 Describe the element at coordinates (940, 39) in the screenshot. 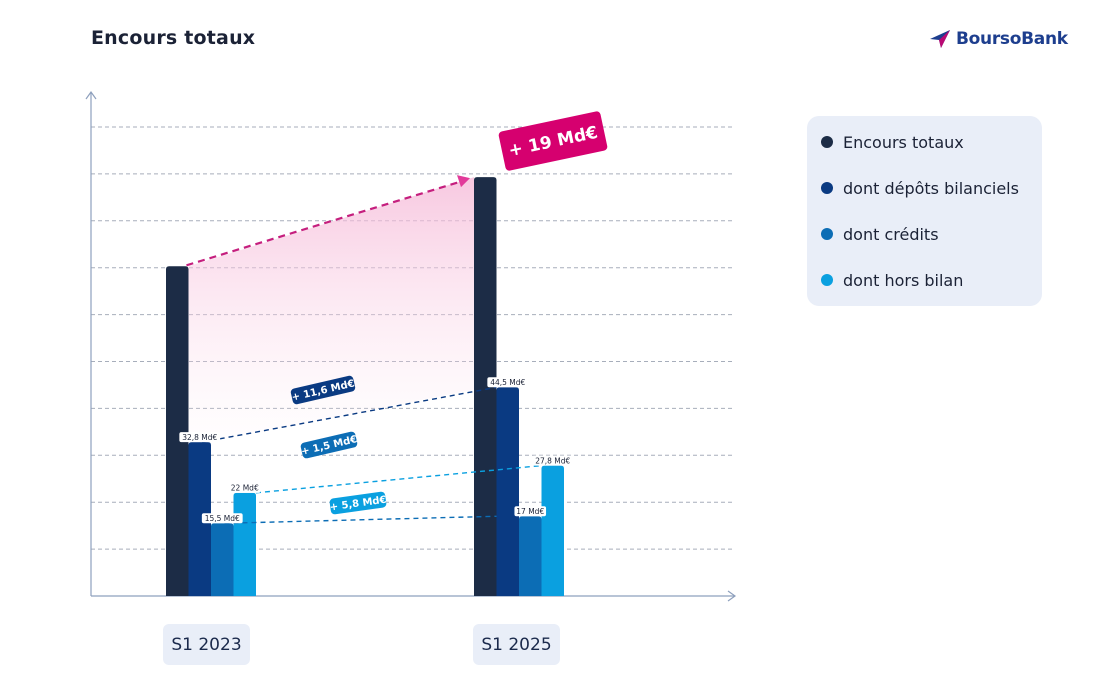

I see `logo-mark-icon` at that location.